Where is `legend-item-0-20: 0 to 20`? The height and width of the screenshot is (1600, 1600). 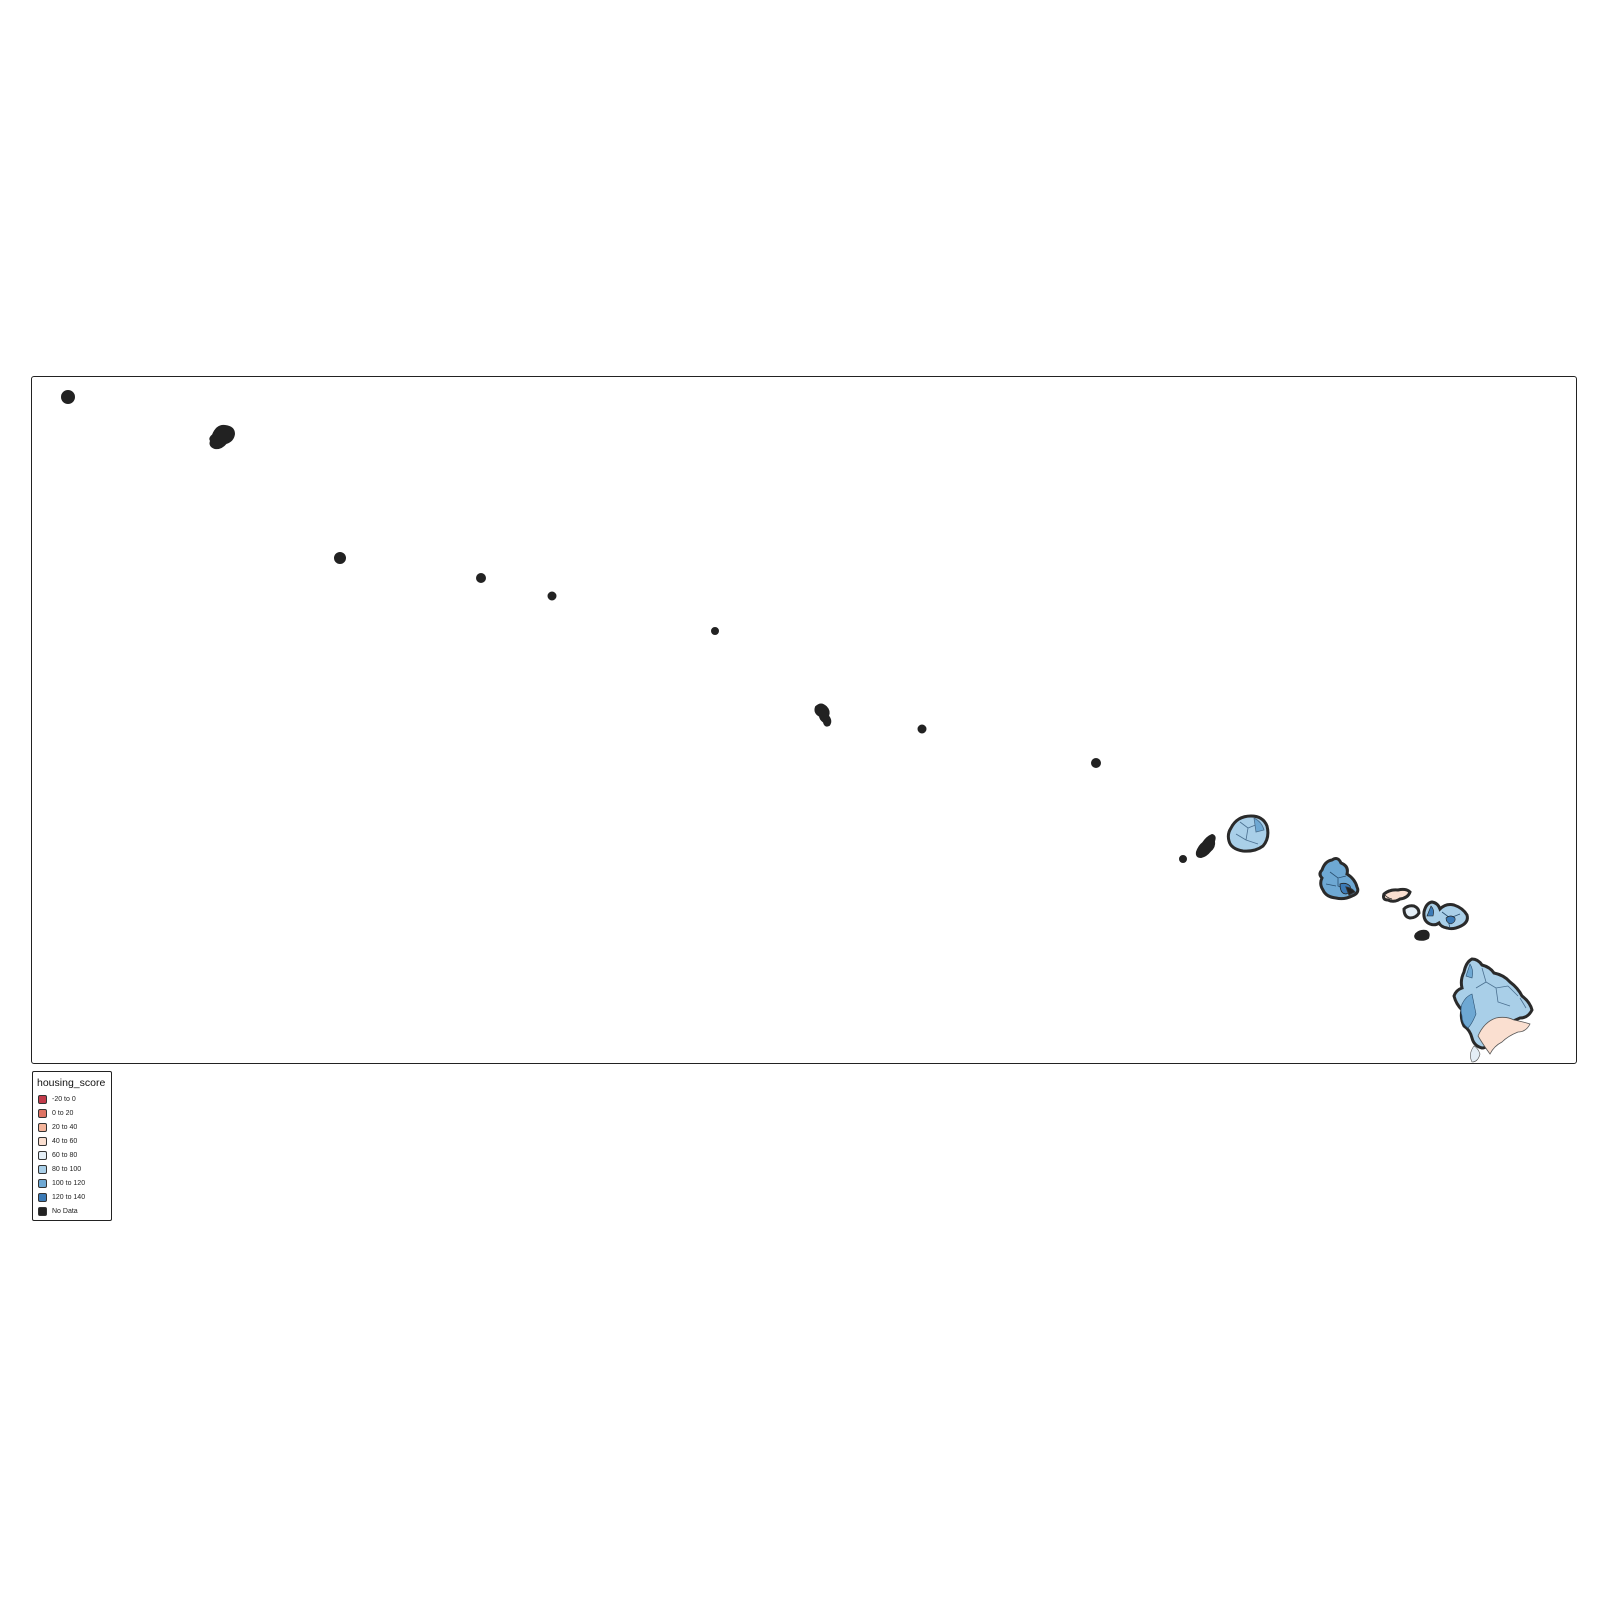
legend-item-0-20: 0 to 20 is located at coordinates (55, 1113).